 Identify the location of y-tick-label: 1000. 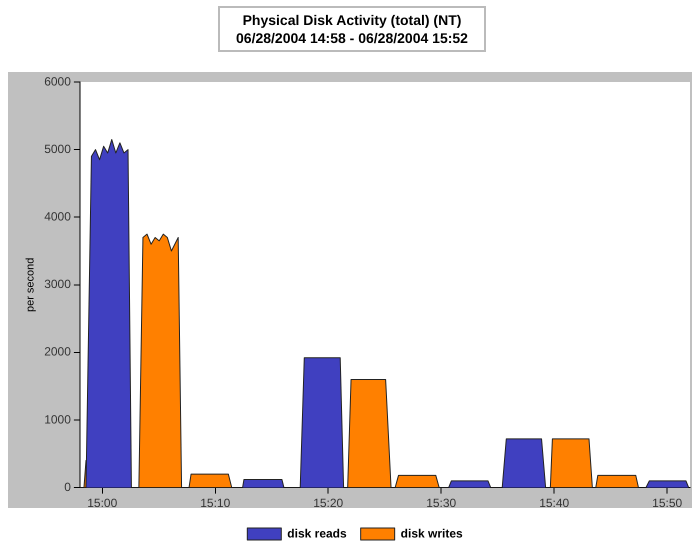
(58, 419).